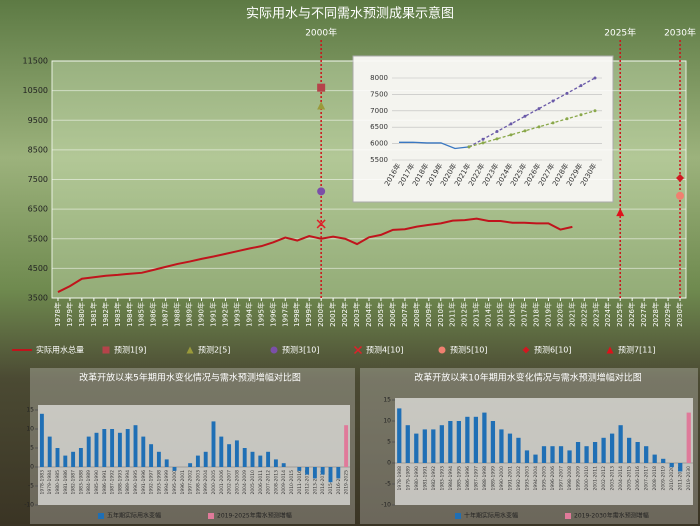  What do you see at coordinates (469, 350) in the screenshot?
I see `legend-label: 预测5[10]` at bounding box center [469, 350].